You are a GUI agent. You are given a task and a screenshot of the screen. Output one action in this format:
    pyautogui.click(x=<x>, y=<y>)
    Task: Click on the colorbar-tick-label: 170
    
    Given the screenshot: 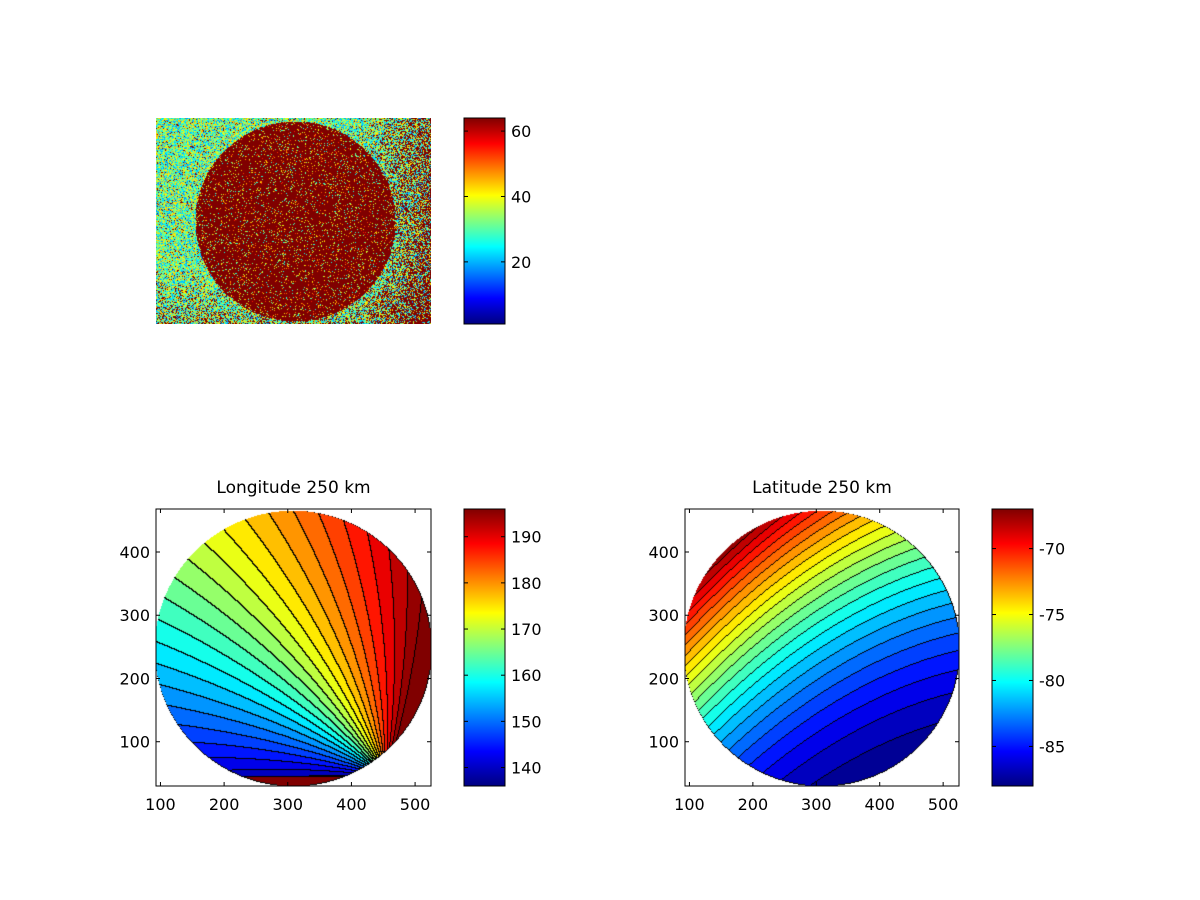 What is the action you would take?
    pyautogui.click(x=526, y=629)
    